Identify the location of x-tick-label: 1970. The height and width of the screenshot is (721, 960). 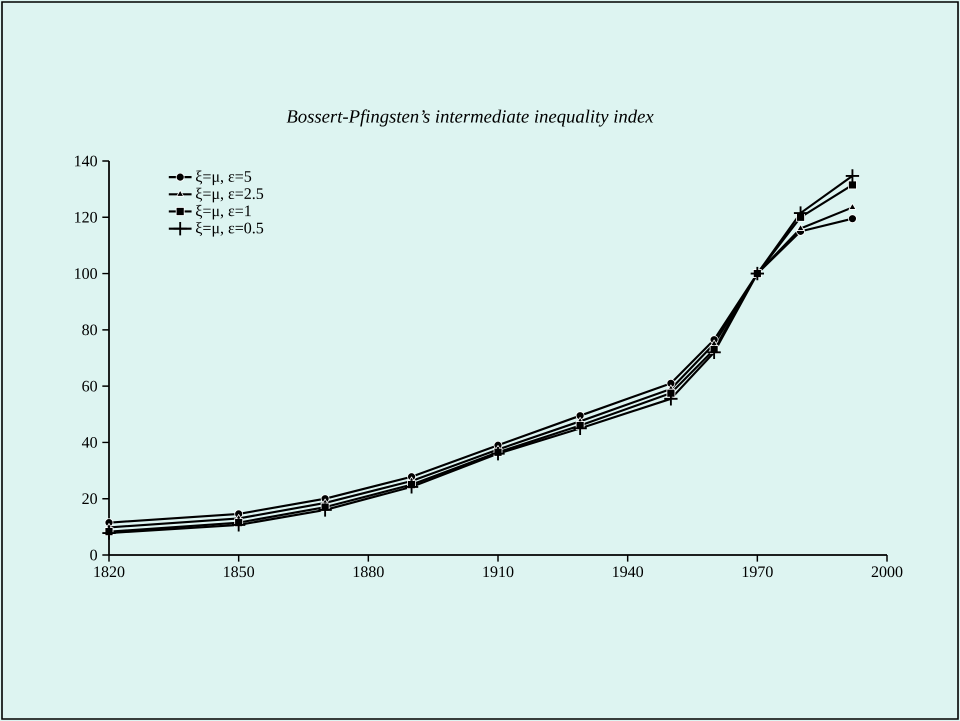
(757, 572).